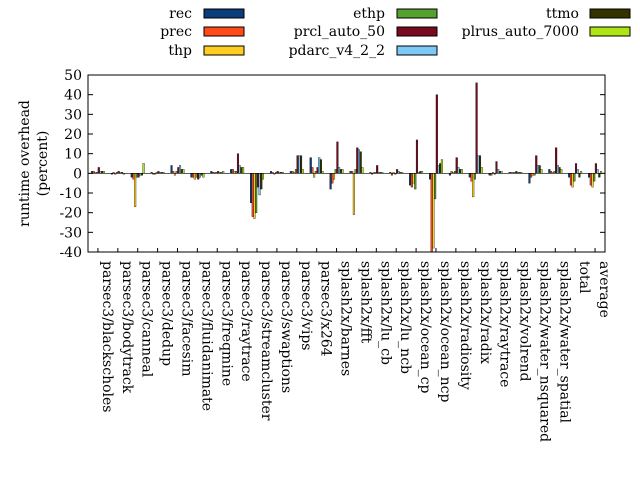 This screenshot has height=480, width=640. Describe the element at coordinates (306, 305) in the screenshot. I see `x-tick-label: parsec3/vips` at that location.